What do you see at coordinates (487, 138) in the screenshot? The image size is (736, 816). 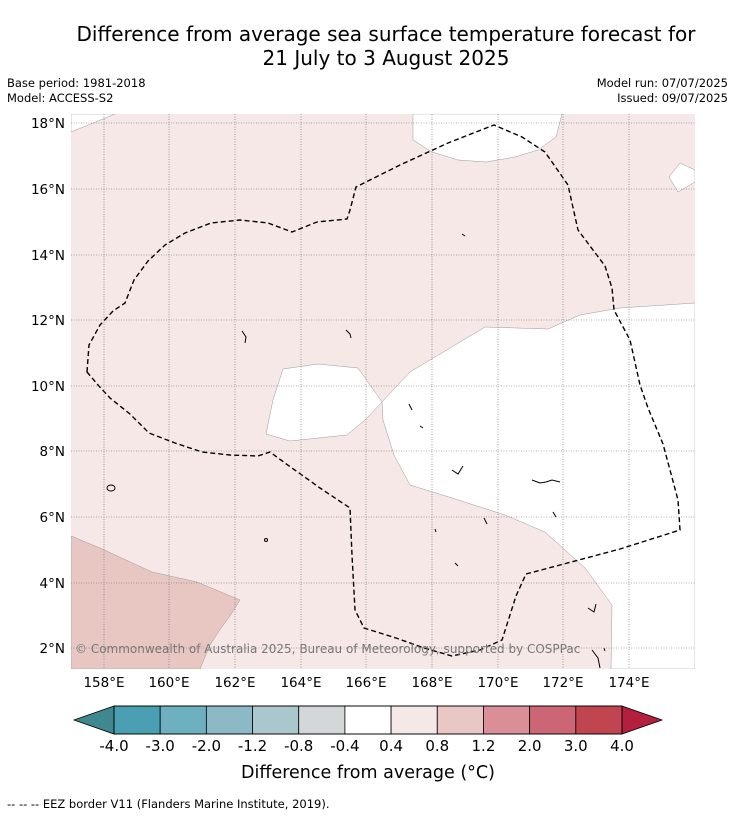 I see `near-average-region-north` at bounding box center [487, 138].